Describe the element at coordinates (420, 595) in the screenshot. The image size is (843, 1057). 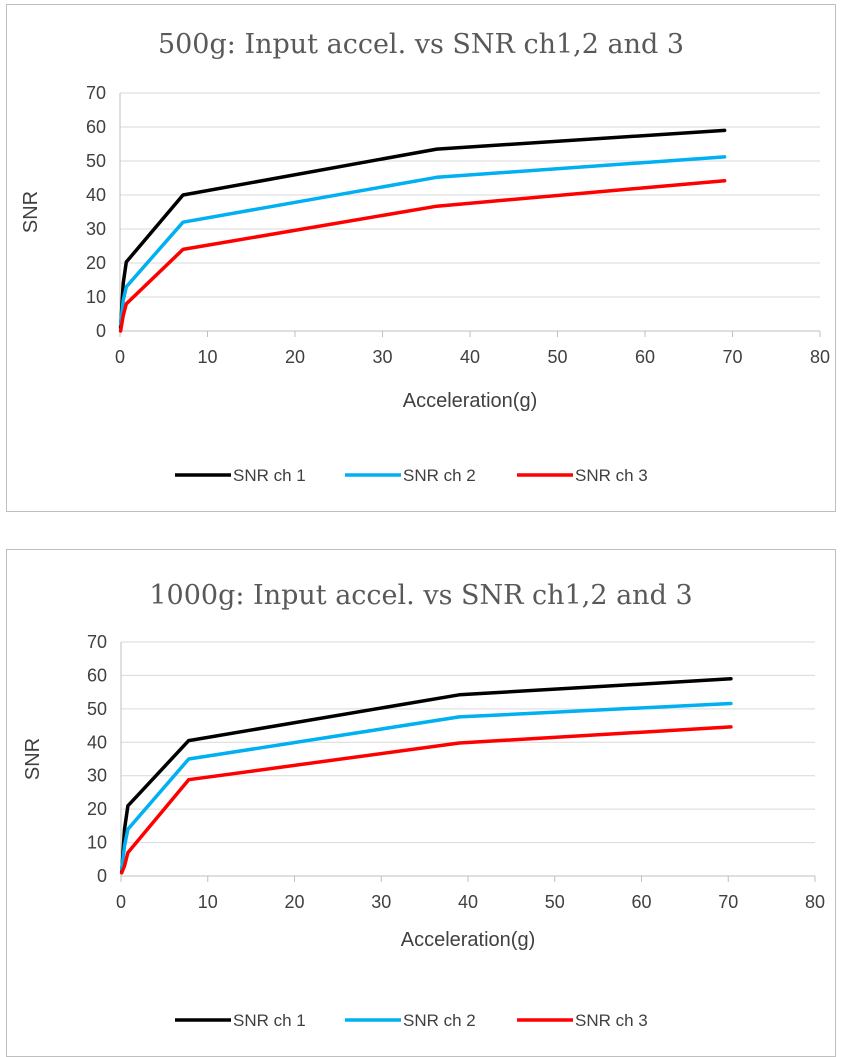
I see `chart-title: 1000g: Input accel. vs SNR ch1,2 and 3` at that location.